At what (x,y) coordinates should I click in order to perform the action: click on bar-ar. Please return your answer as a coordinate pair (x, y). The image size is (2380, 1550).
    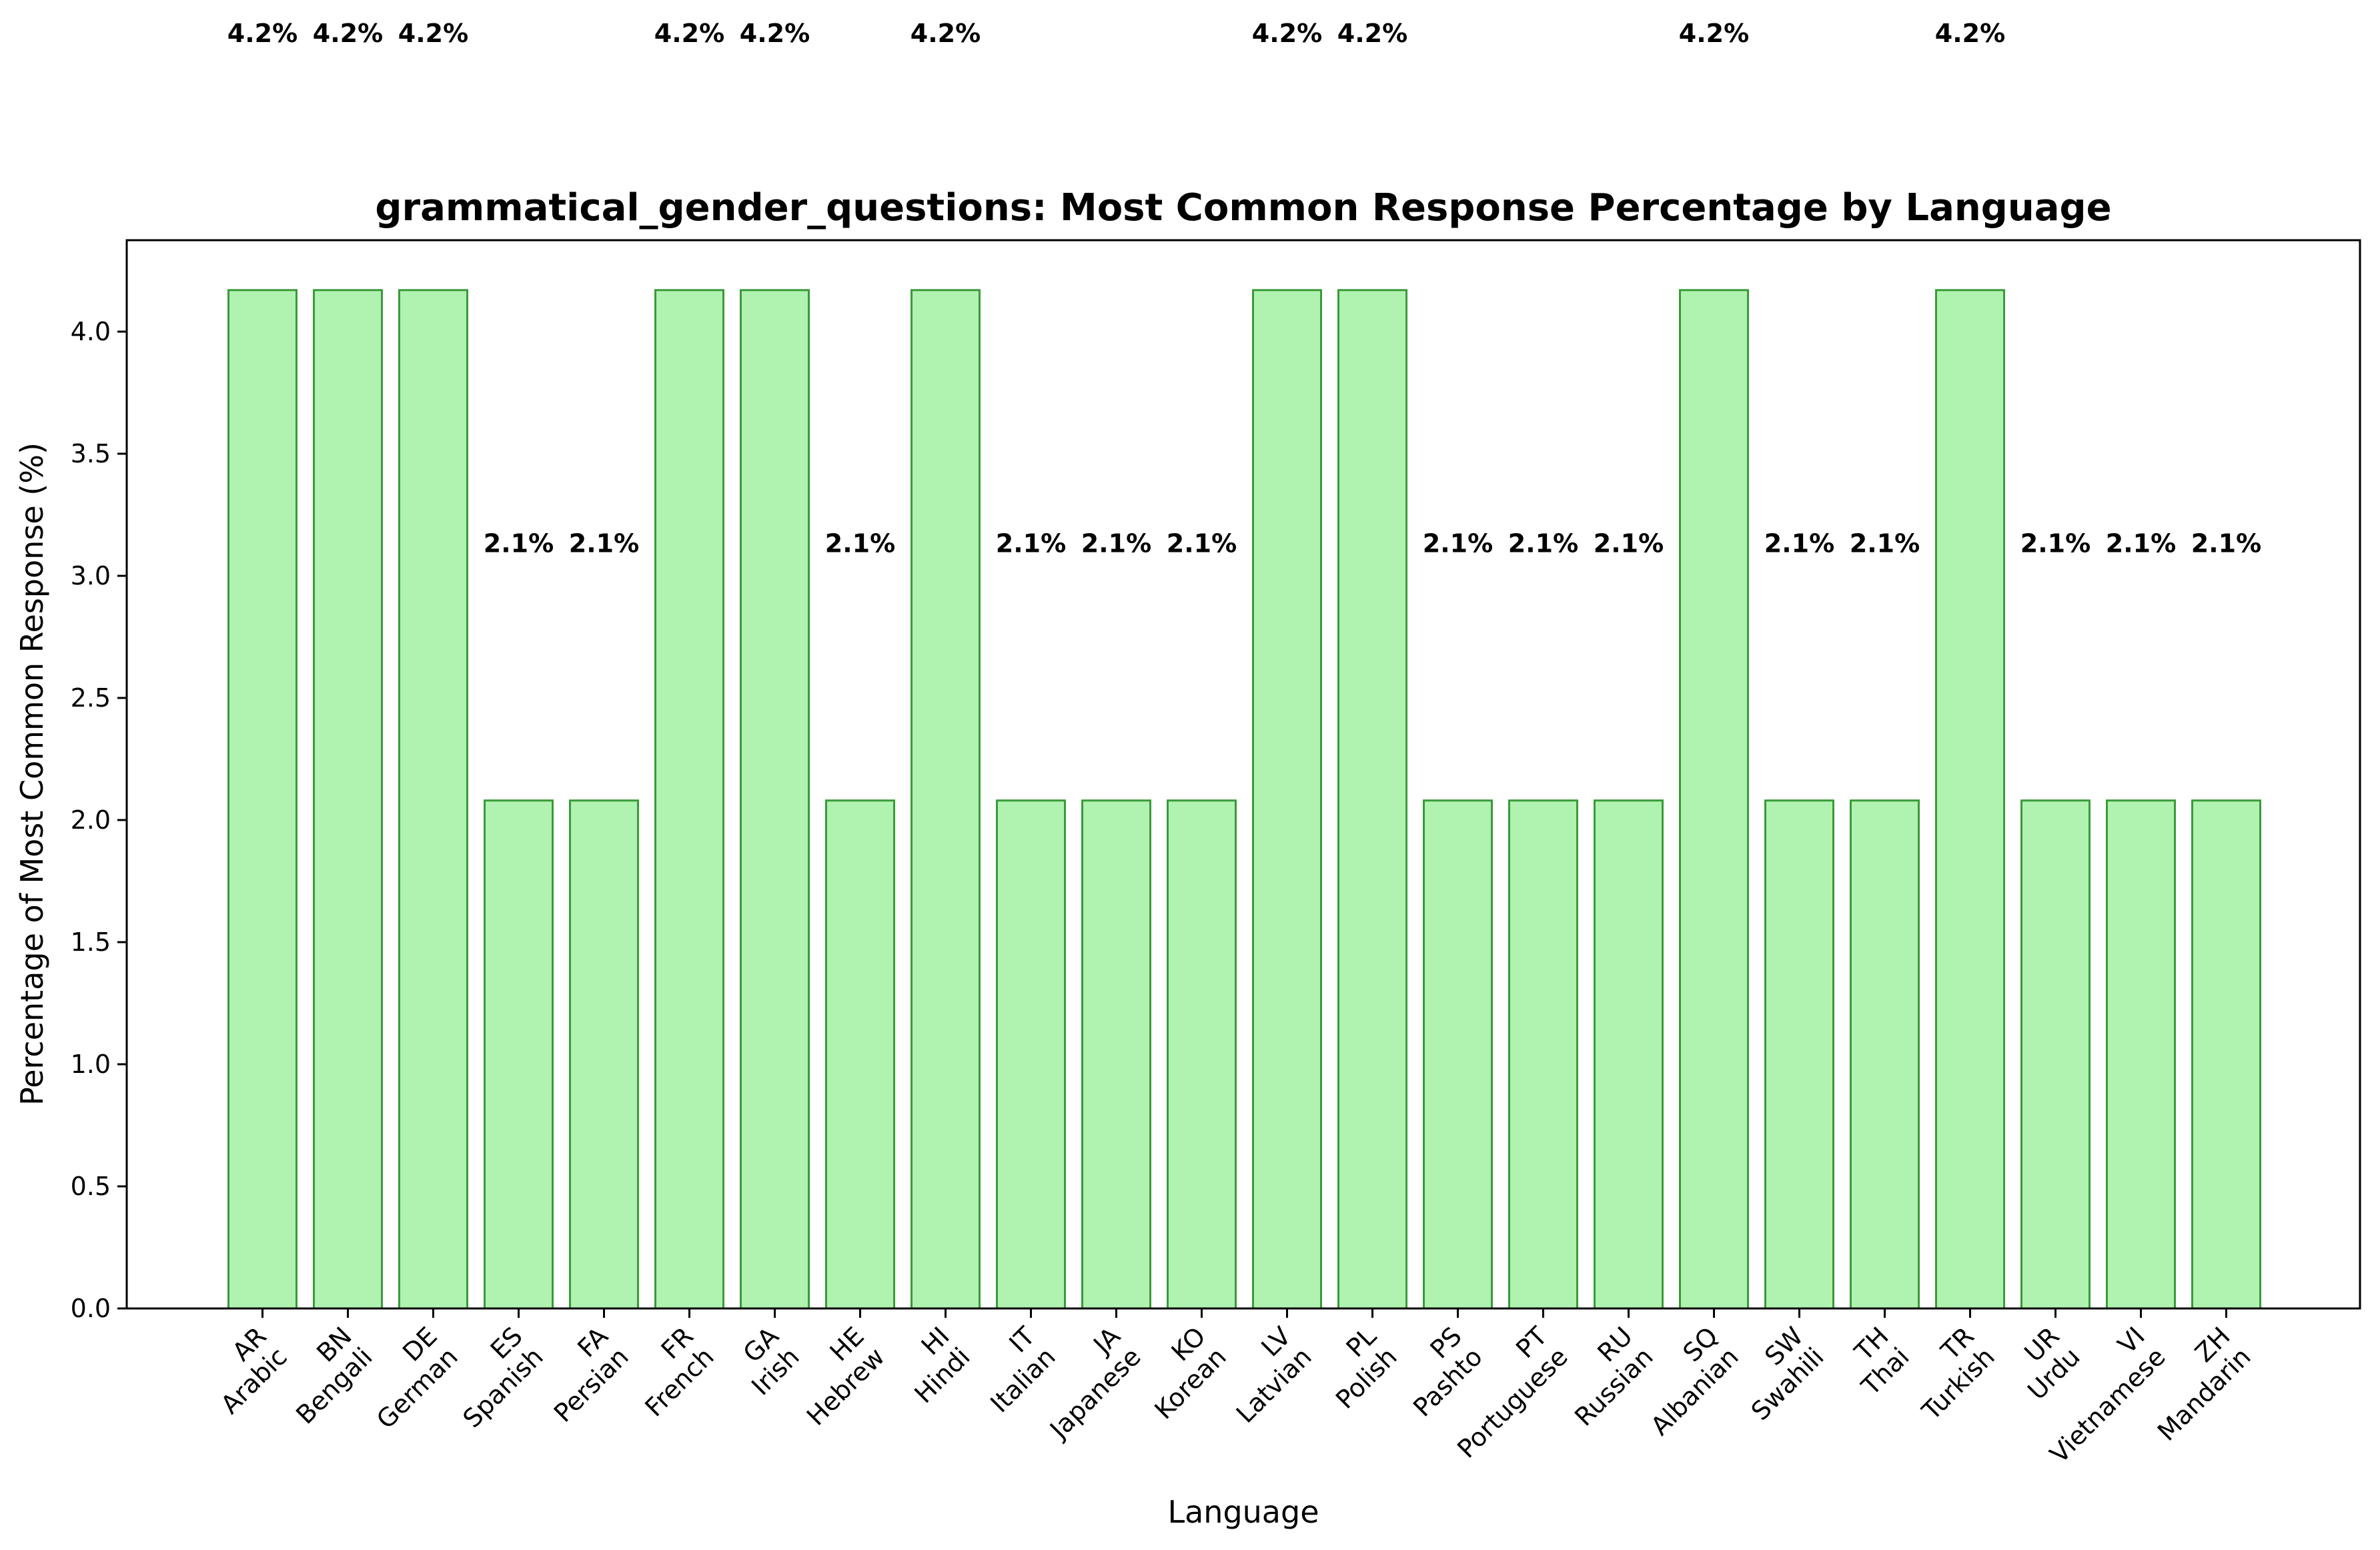
    Looking at the image, I should click on (262, 799).